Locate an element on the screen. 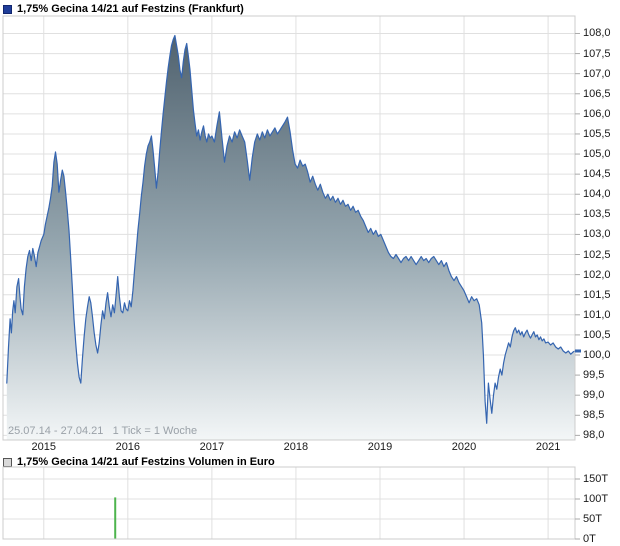 Image resolution: width=620 pixels, height=546 pixels. price-x-tick-label: 2021 is located at coordinates (548, 447).